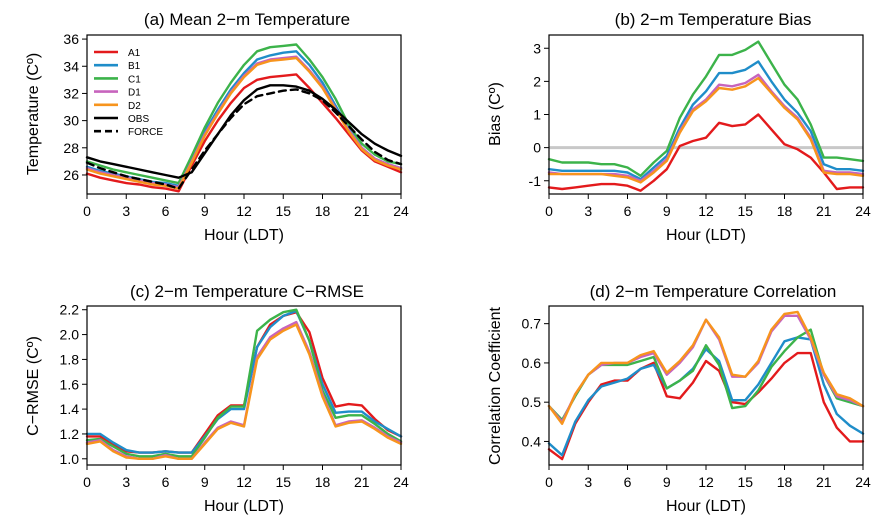 The image size is (883, 521). Describe the element at coordinates (532, 402) in the screenshot. I see `y-tick-label: 0.5` at that location.